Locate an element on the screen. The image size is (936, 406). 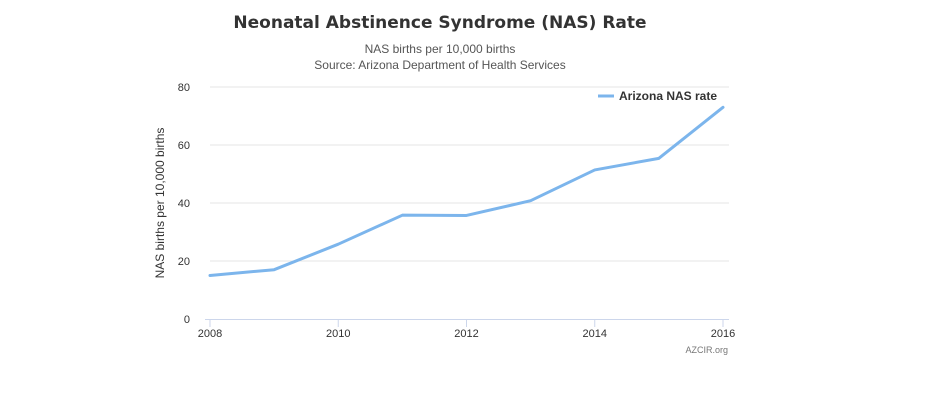
x-tick-label: 2014 is located at coordinates (595, 334).